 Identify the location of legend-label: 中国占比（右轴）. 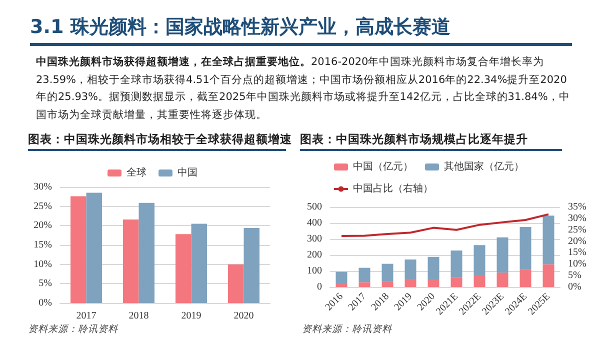
(393, 188).